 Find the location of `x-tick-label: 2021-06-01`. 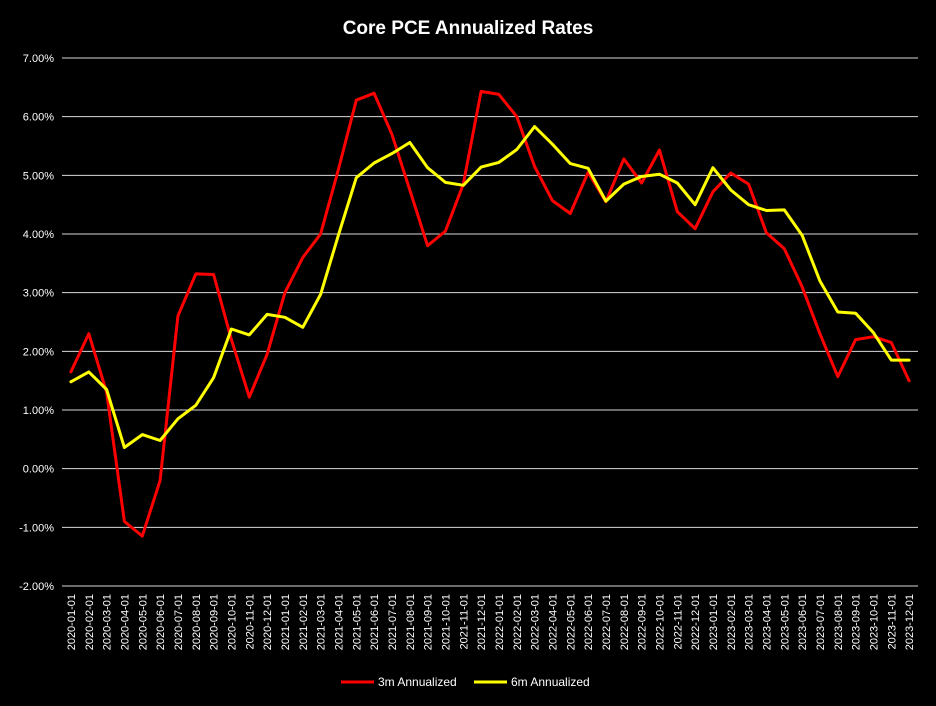

x-tick-label: 2021-06-01 is located at coordinates (375, 622).